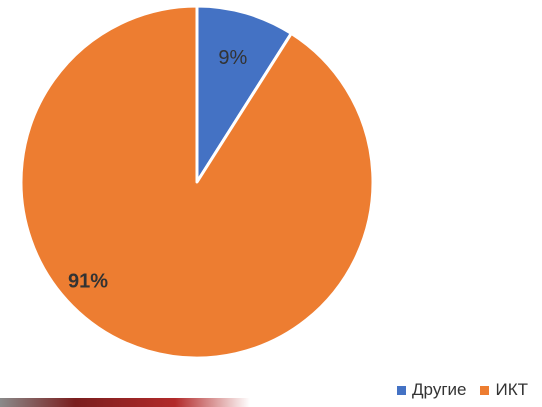 The width and height of the screenshot is (542, 407). I want to click on legend-swatch-ikt, so click(485, 390).